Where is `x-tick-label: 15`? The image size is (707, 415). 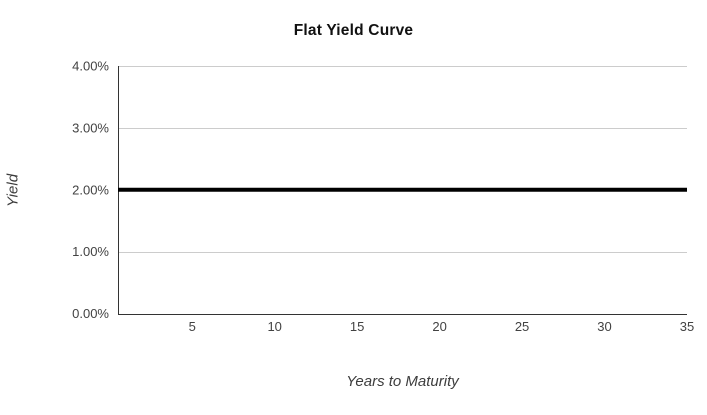
x-tick-label: 15 is located at coordinates (357, 326).